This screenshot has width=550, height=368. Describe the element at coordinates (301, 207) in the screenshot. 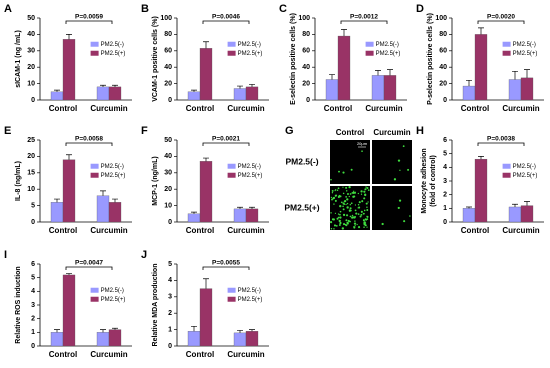

I see `row-label: PM2.5(+)` at that location.